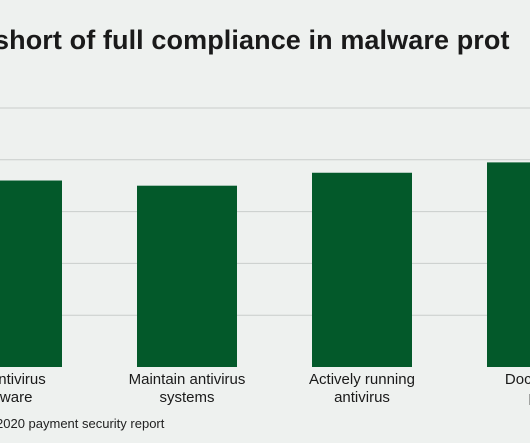 The height and width of the screenshot is (443, 530). What do you see at coordinates (187, 388) in the screenshot?
I see `x-tick-label: Maintain antivirus systems` at bounding box center [187, 388].